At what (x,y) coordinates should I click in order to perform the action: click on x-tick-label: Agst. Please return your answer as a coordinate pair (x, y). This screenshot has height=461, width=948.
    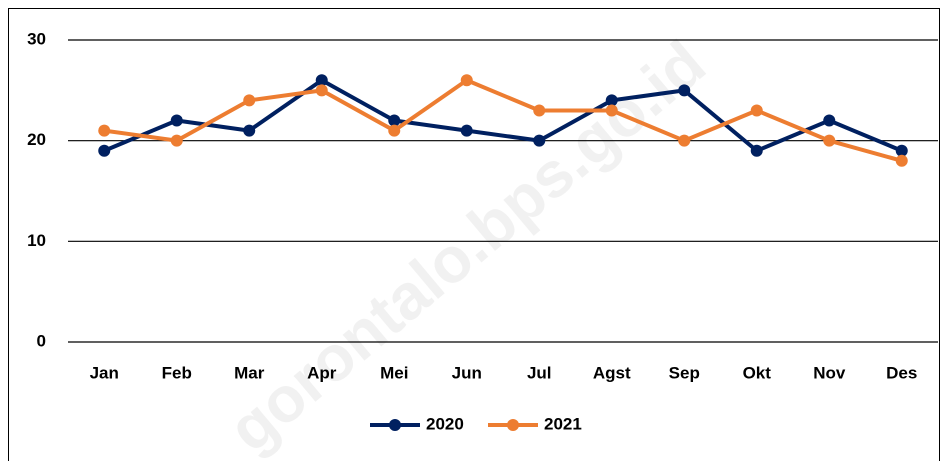
    Looking at the image, I should click on (612, 372).